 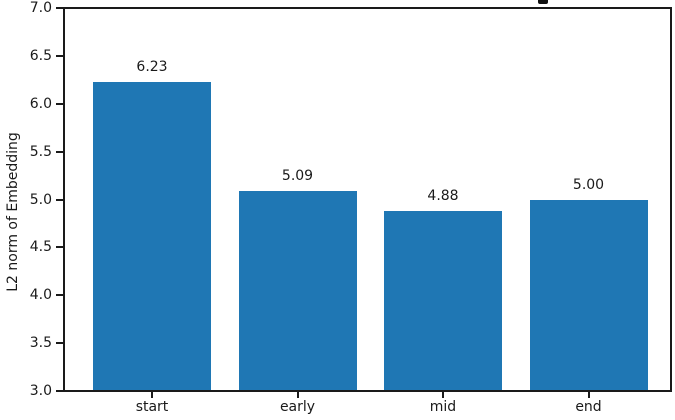 I want to click on bar-value-label: 5.00, so click(x=588, y=184).